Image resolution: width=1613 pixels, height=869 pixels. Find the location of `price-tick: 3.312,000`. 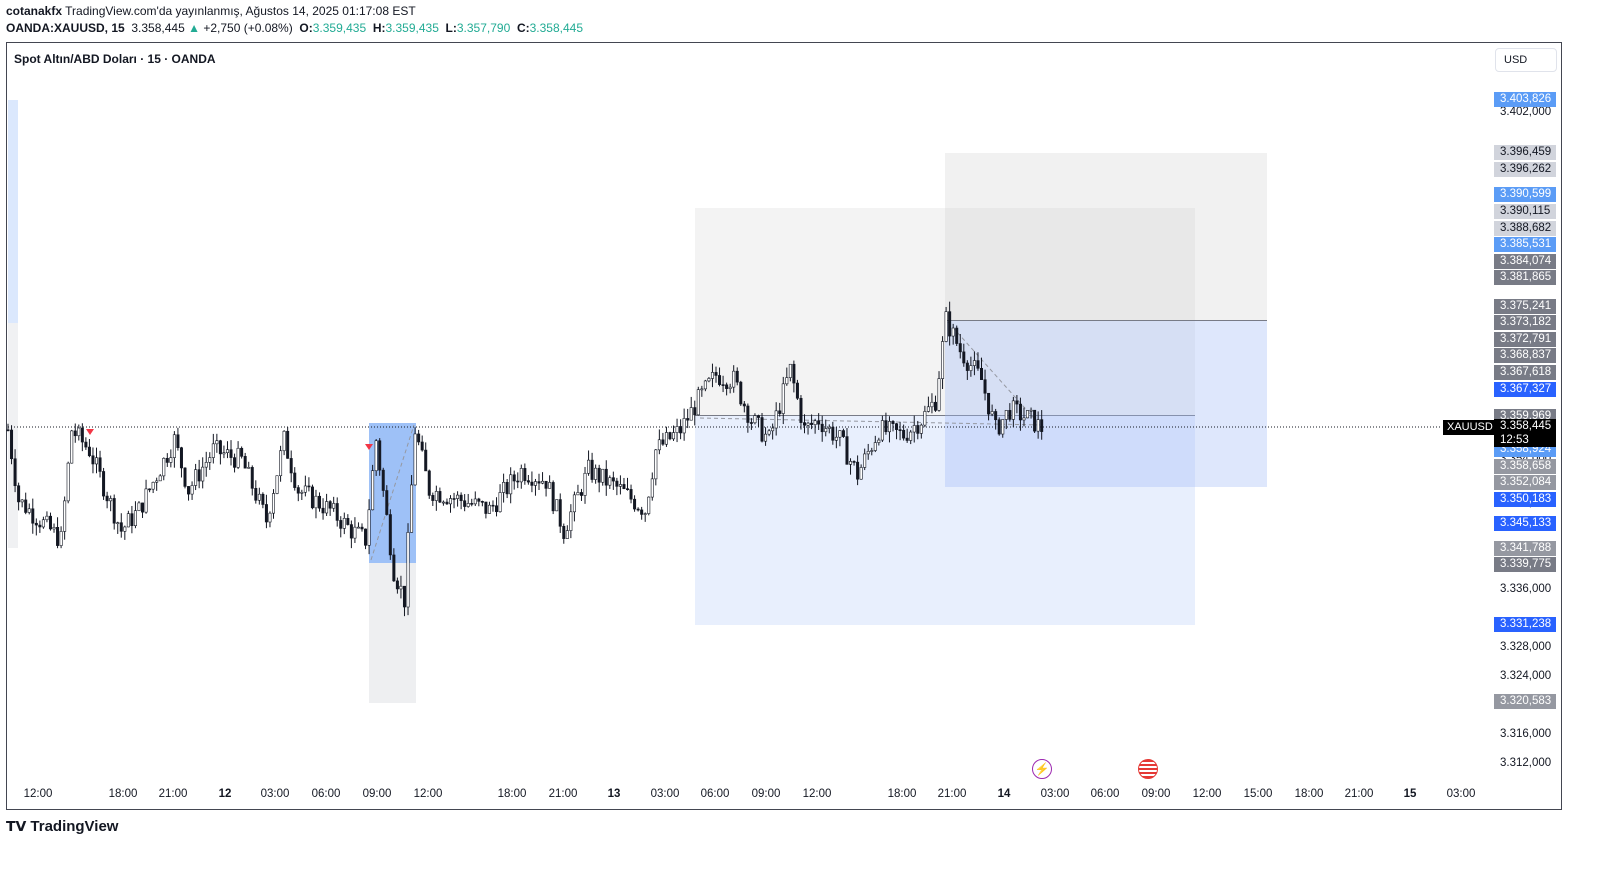

price-tick: 3.312,000 is located at coordinates (1526, 762).